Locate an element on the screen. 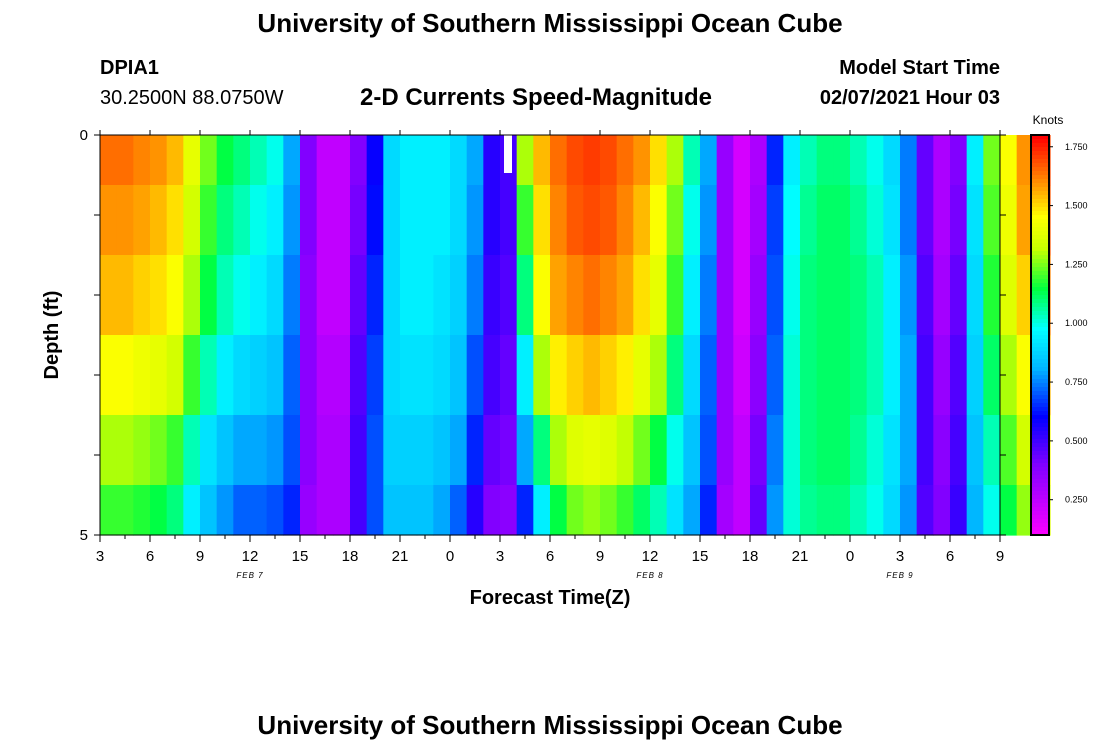  date-label: FEB 9 is located at coordinates (899, 575).